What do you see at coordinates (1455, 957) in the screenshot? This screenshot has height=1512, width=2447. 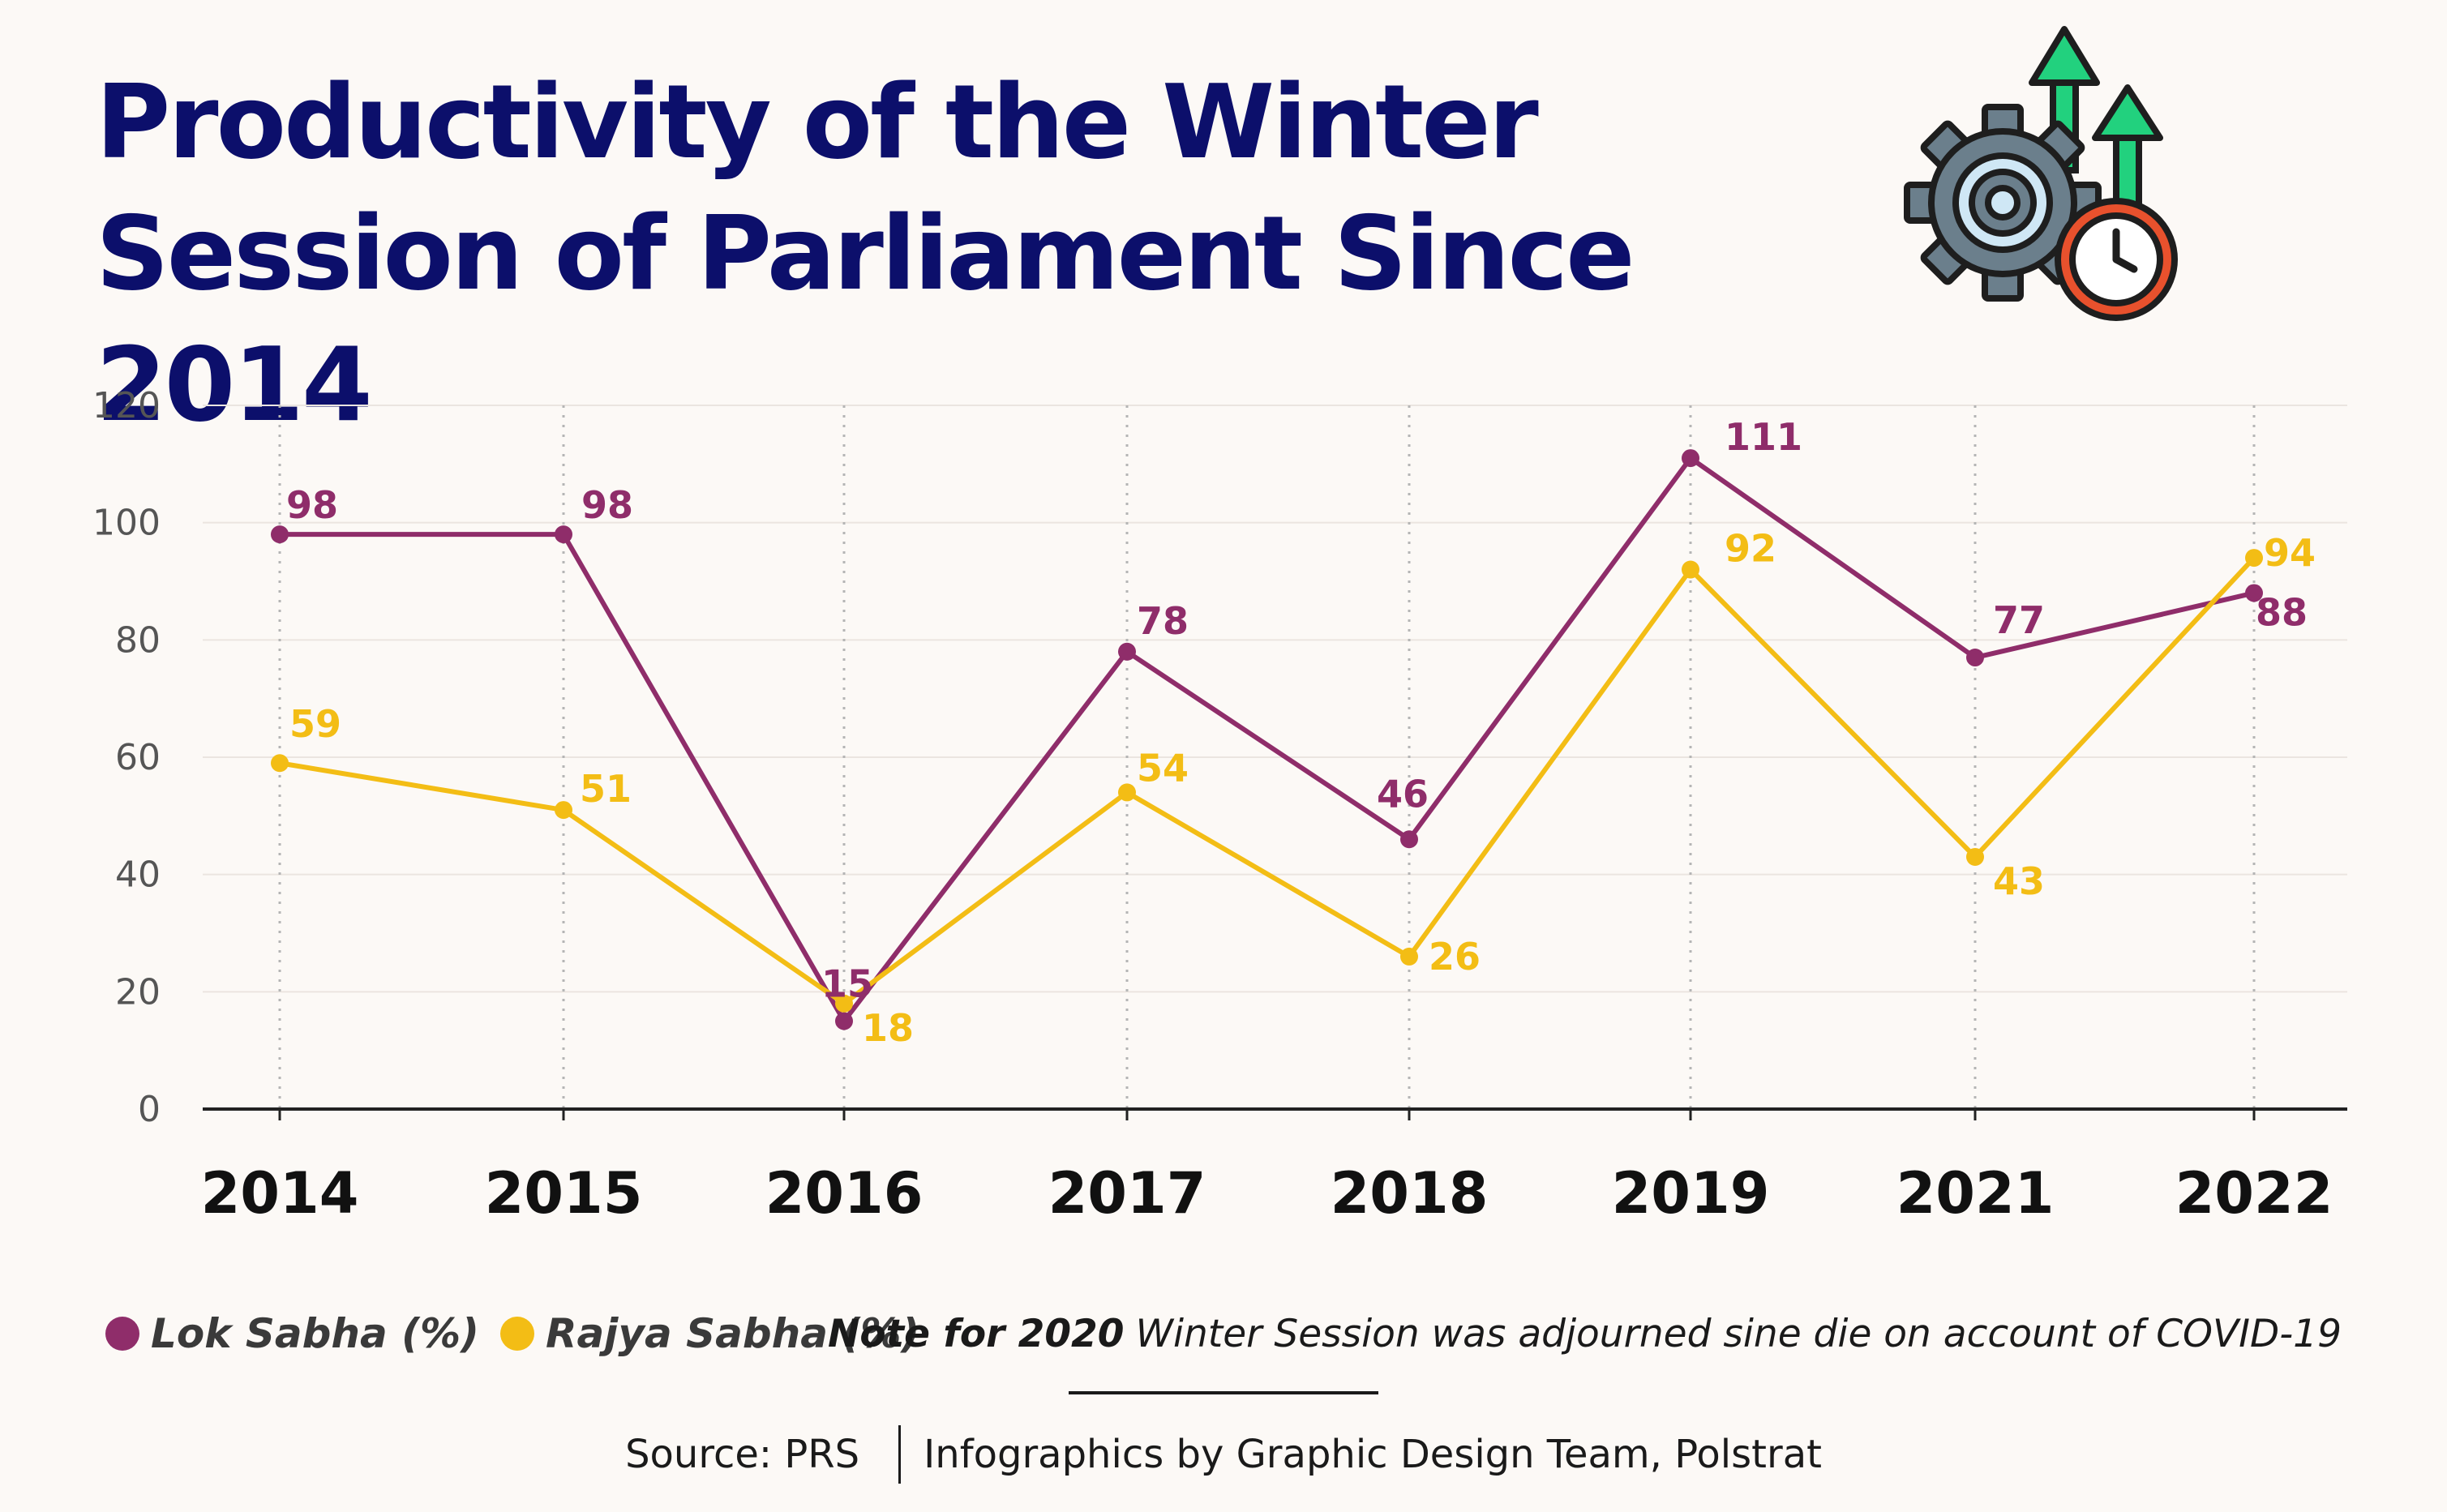 I see `data-label: 26` at bounding box center [1455, 957].